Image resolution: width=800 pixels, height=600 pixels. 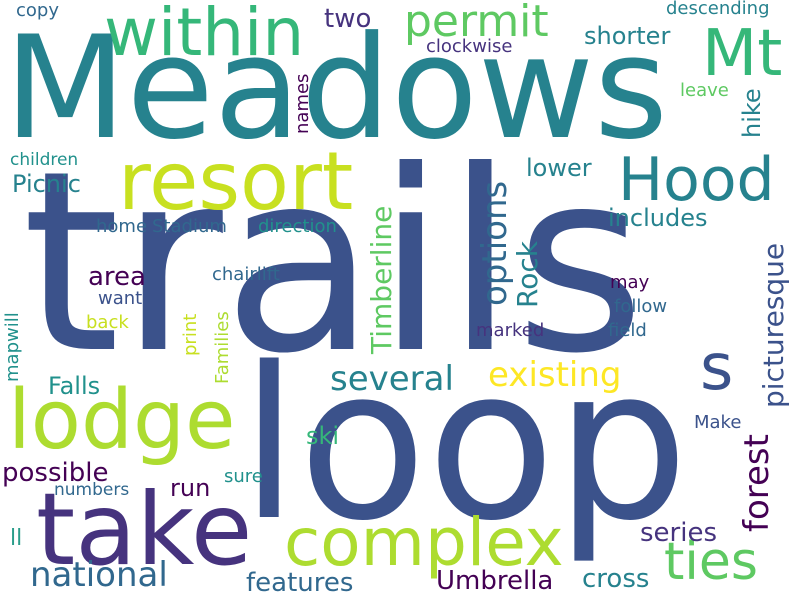 I want to click on word-ll: ll, so click(x=16, y=538).